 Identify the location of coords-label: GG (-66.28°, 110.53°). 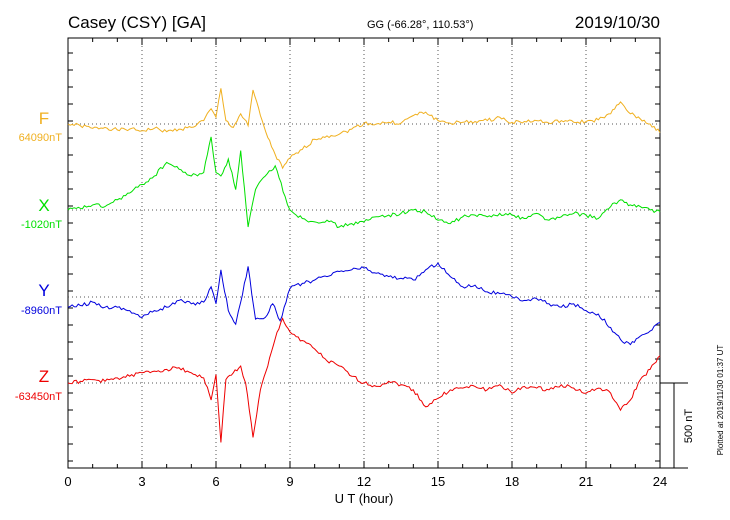
(420, 25).